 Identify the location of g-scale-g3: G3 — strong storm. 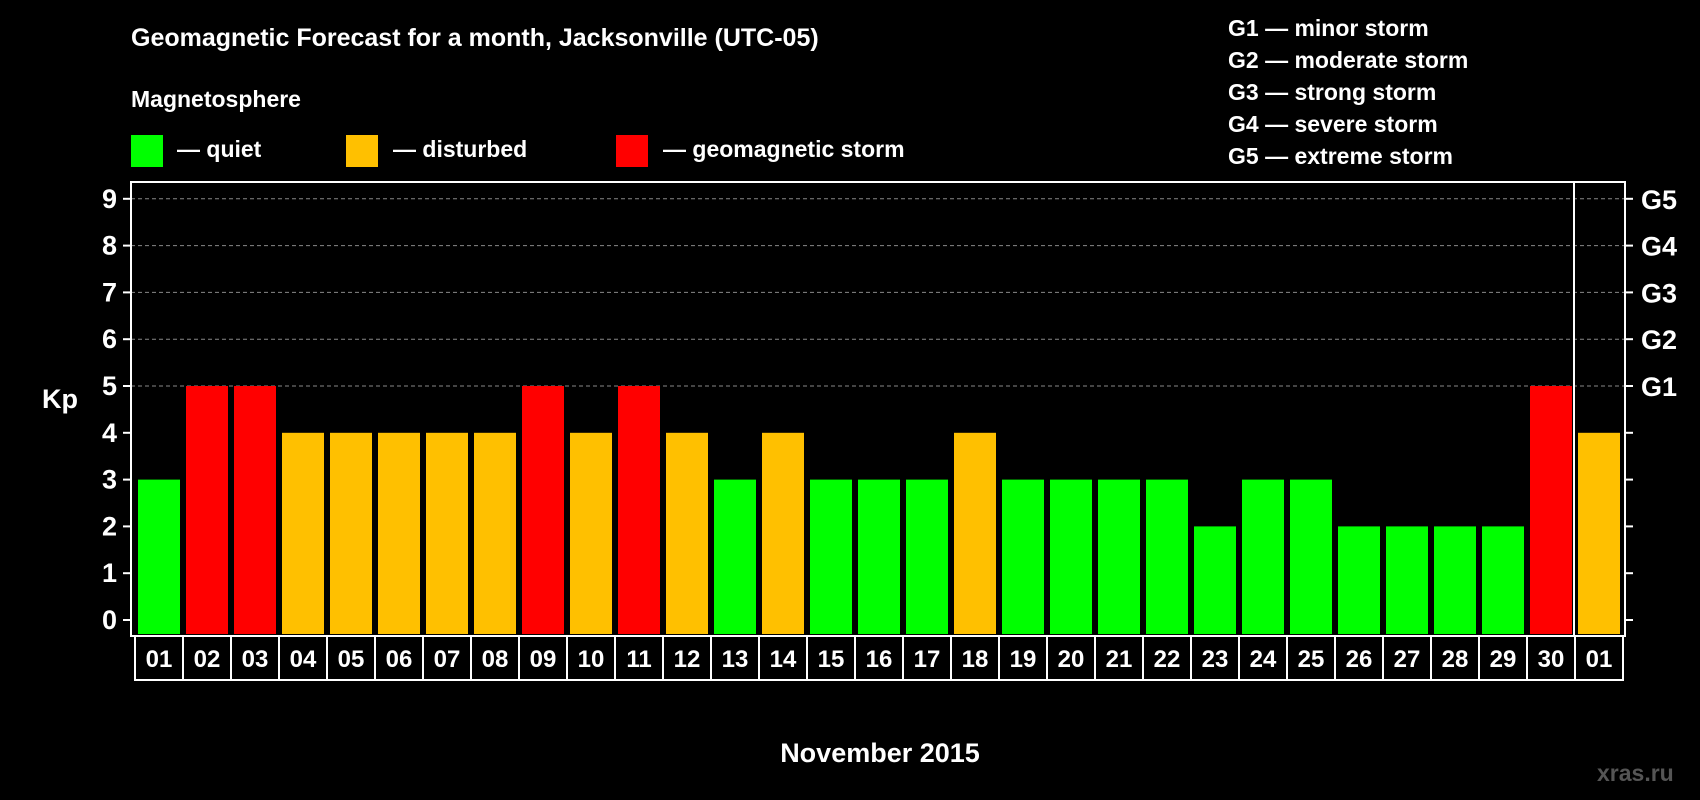
(1332, 92).